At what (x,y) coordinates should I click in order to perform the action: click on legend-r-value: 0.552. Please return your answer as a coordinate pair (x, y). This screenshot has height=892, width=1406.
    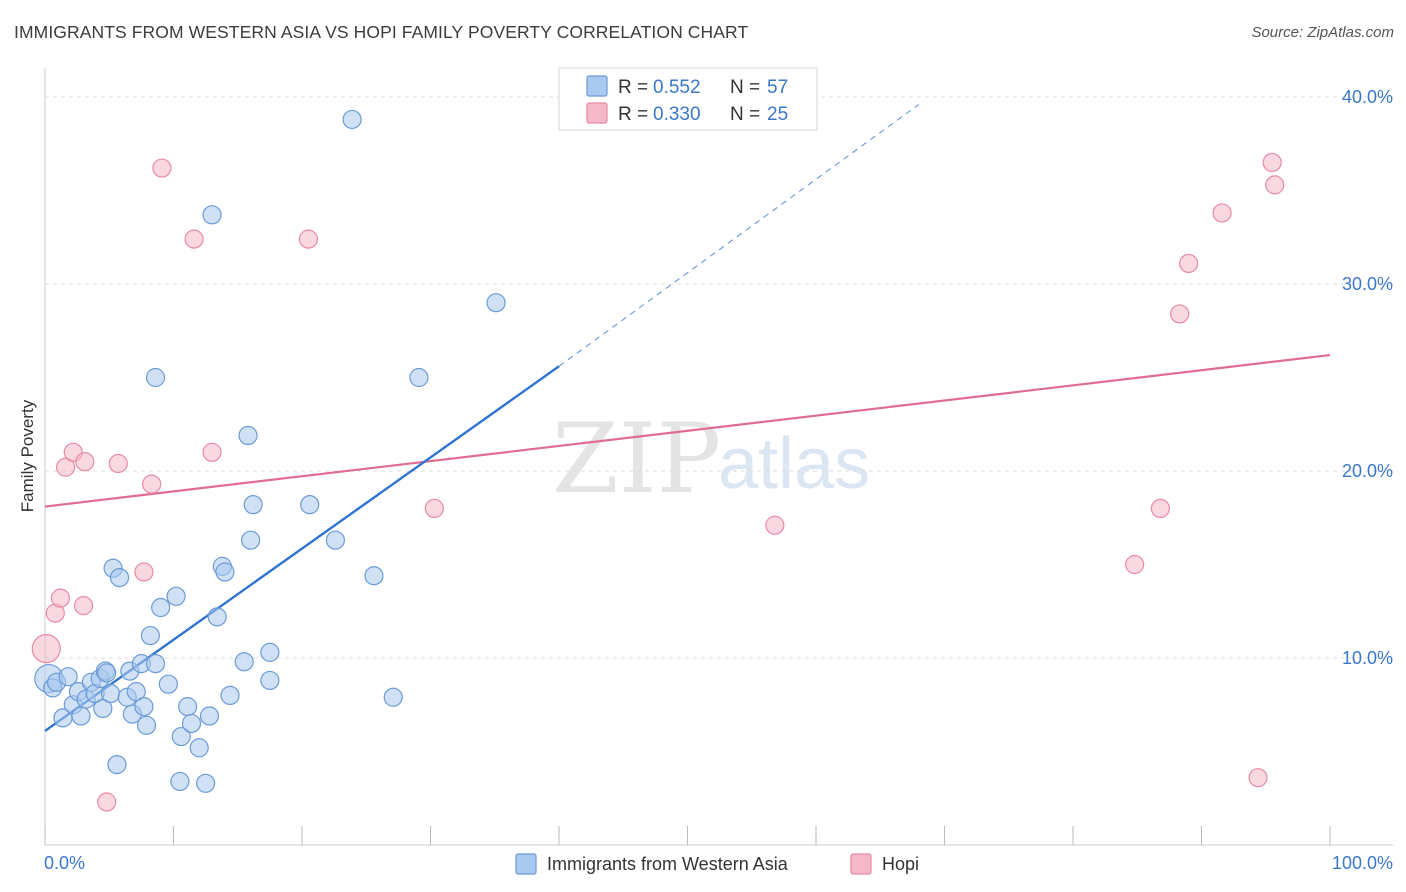
    Looking at the image, I should click on (677, 87).